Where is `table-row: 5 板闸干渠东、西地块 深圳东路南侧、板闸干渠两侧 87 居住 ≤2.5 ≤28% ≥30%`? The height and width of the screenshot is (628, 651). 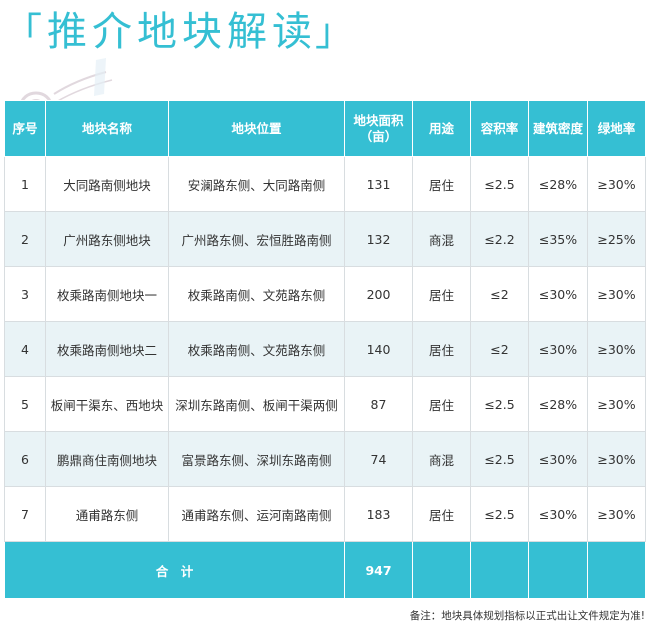 table-row: 5 板闸干渠东、西地块 深圳东路南侧、板闸干渠两侧 87 居住 ≤2.5 ≤28% ≥30% is located at coordinates (325, 404).